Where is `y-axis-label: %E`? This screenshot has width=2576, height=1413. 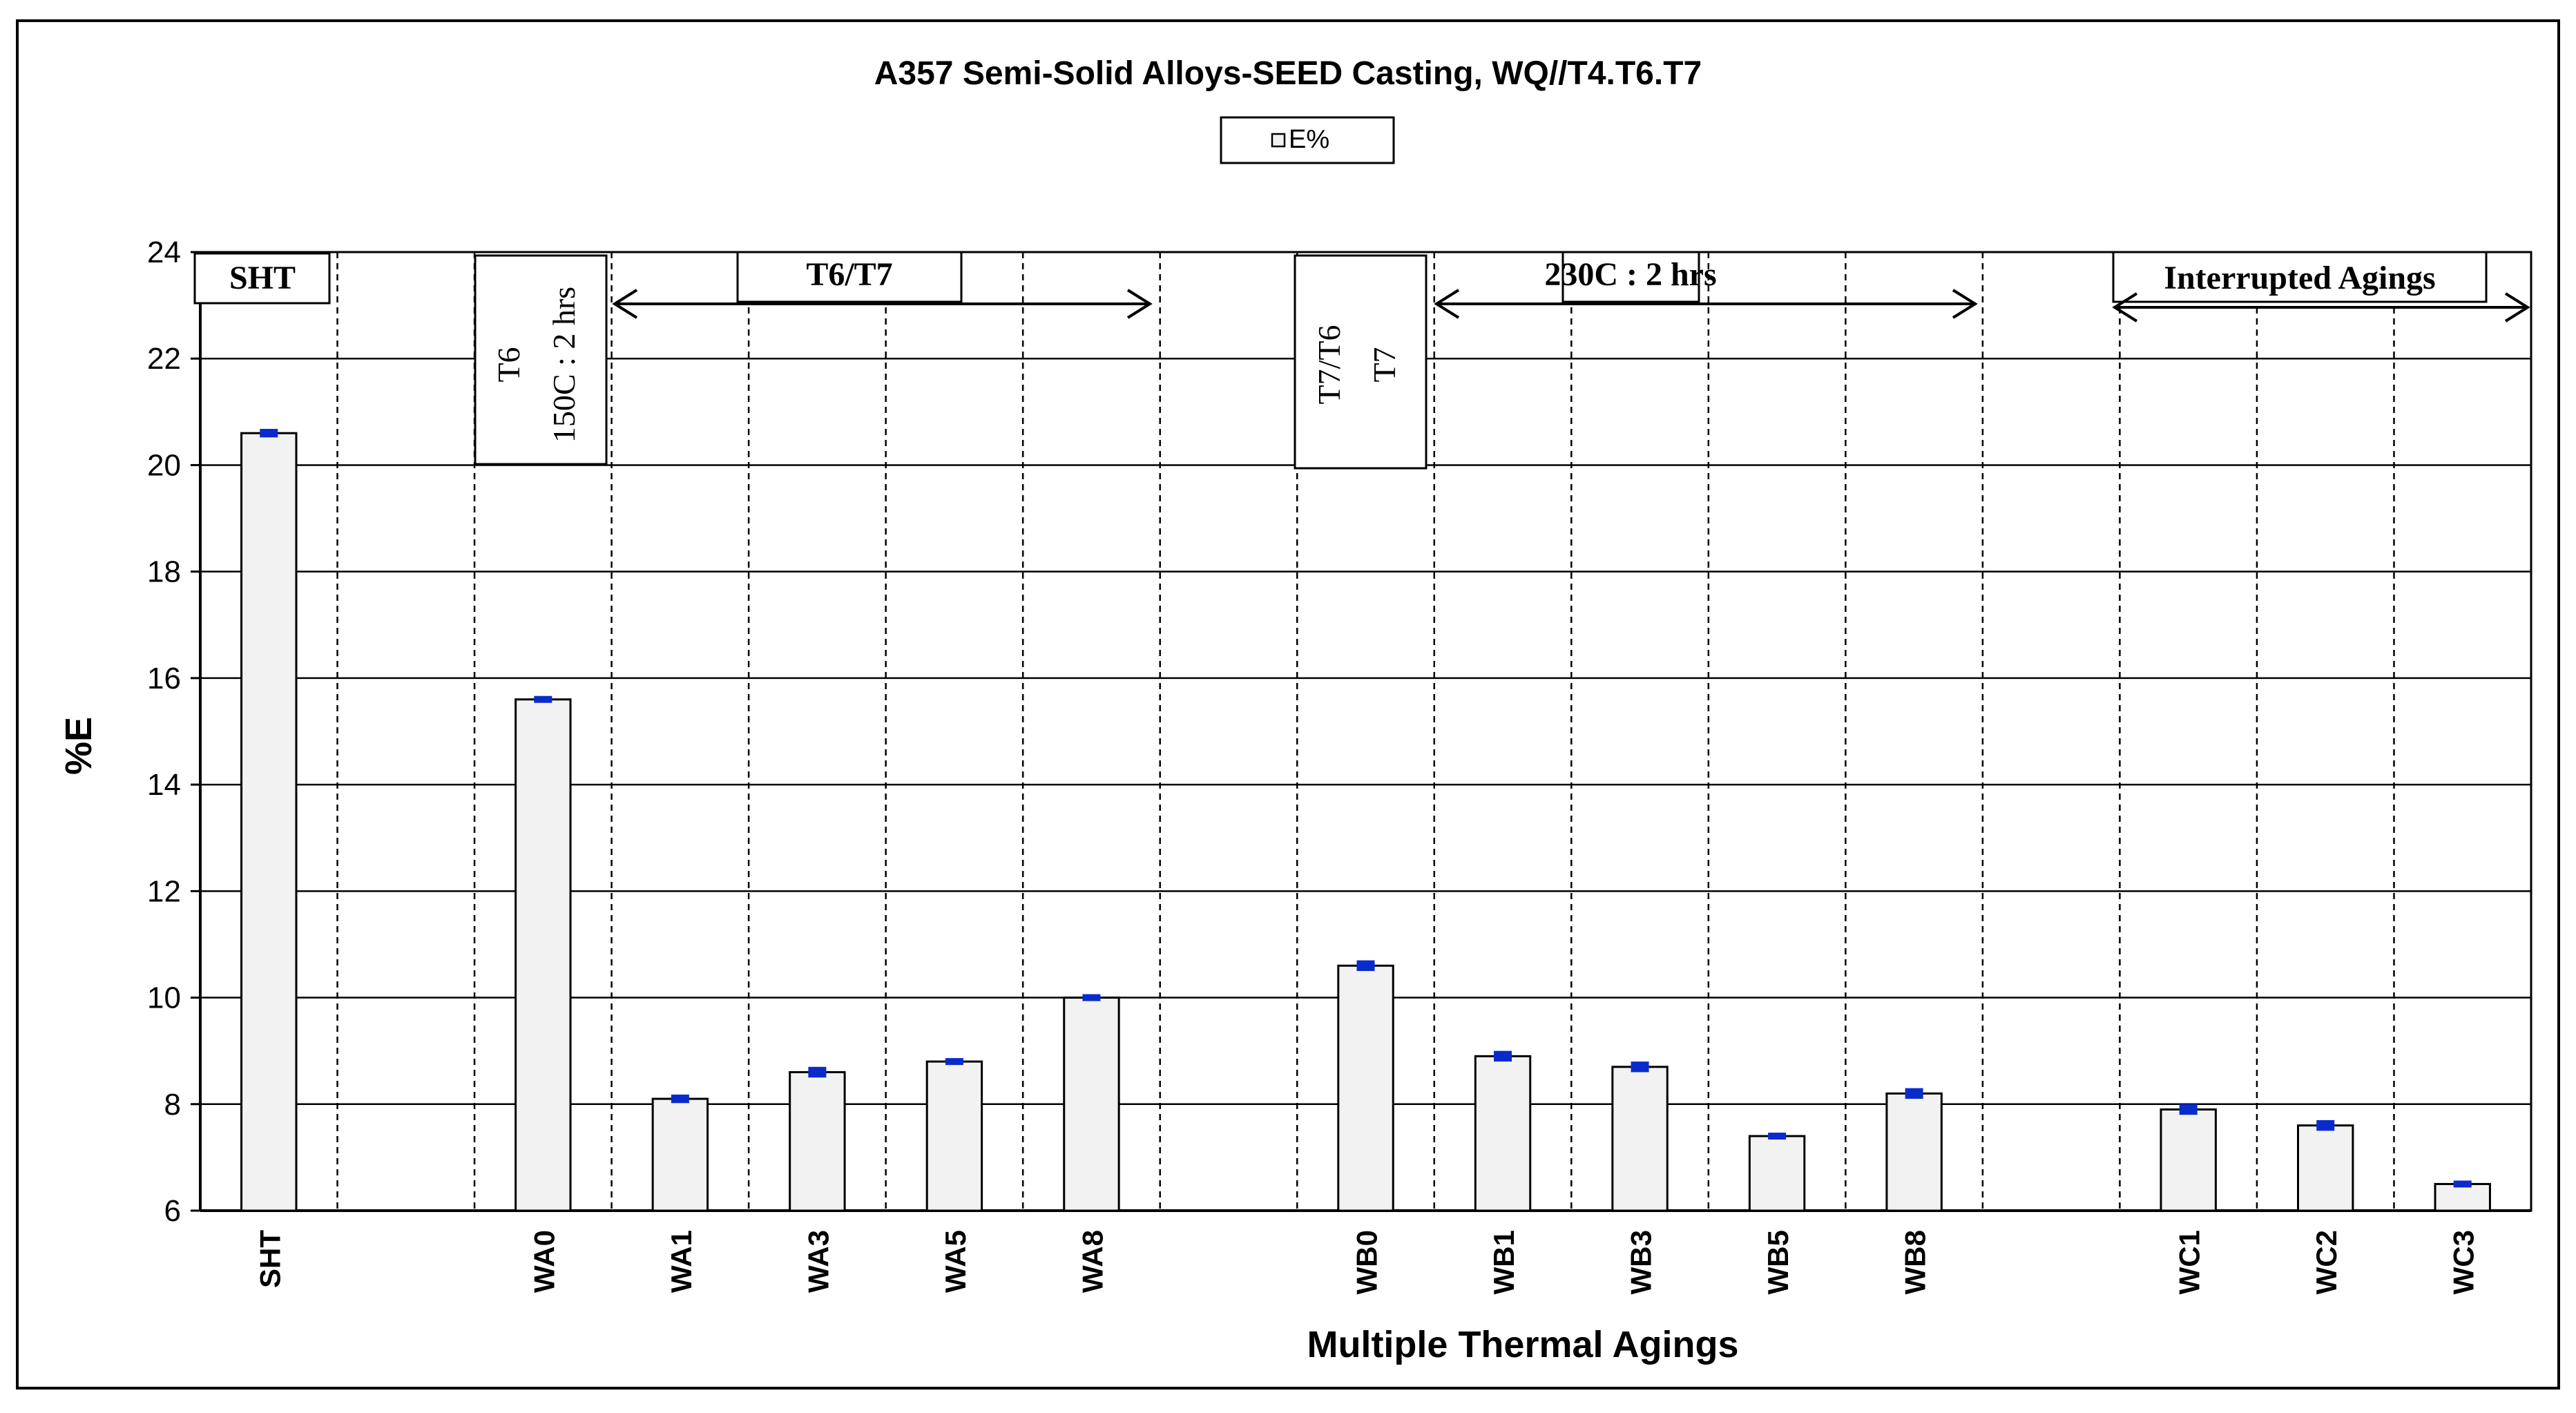 y-axis-label: %E is located at coordinates (78, 746).